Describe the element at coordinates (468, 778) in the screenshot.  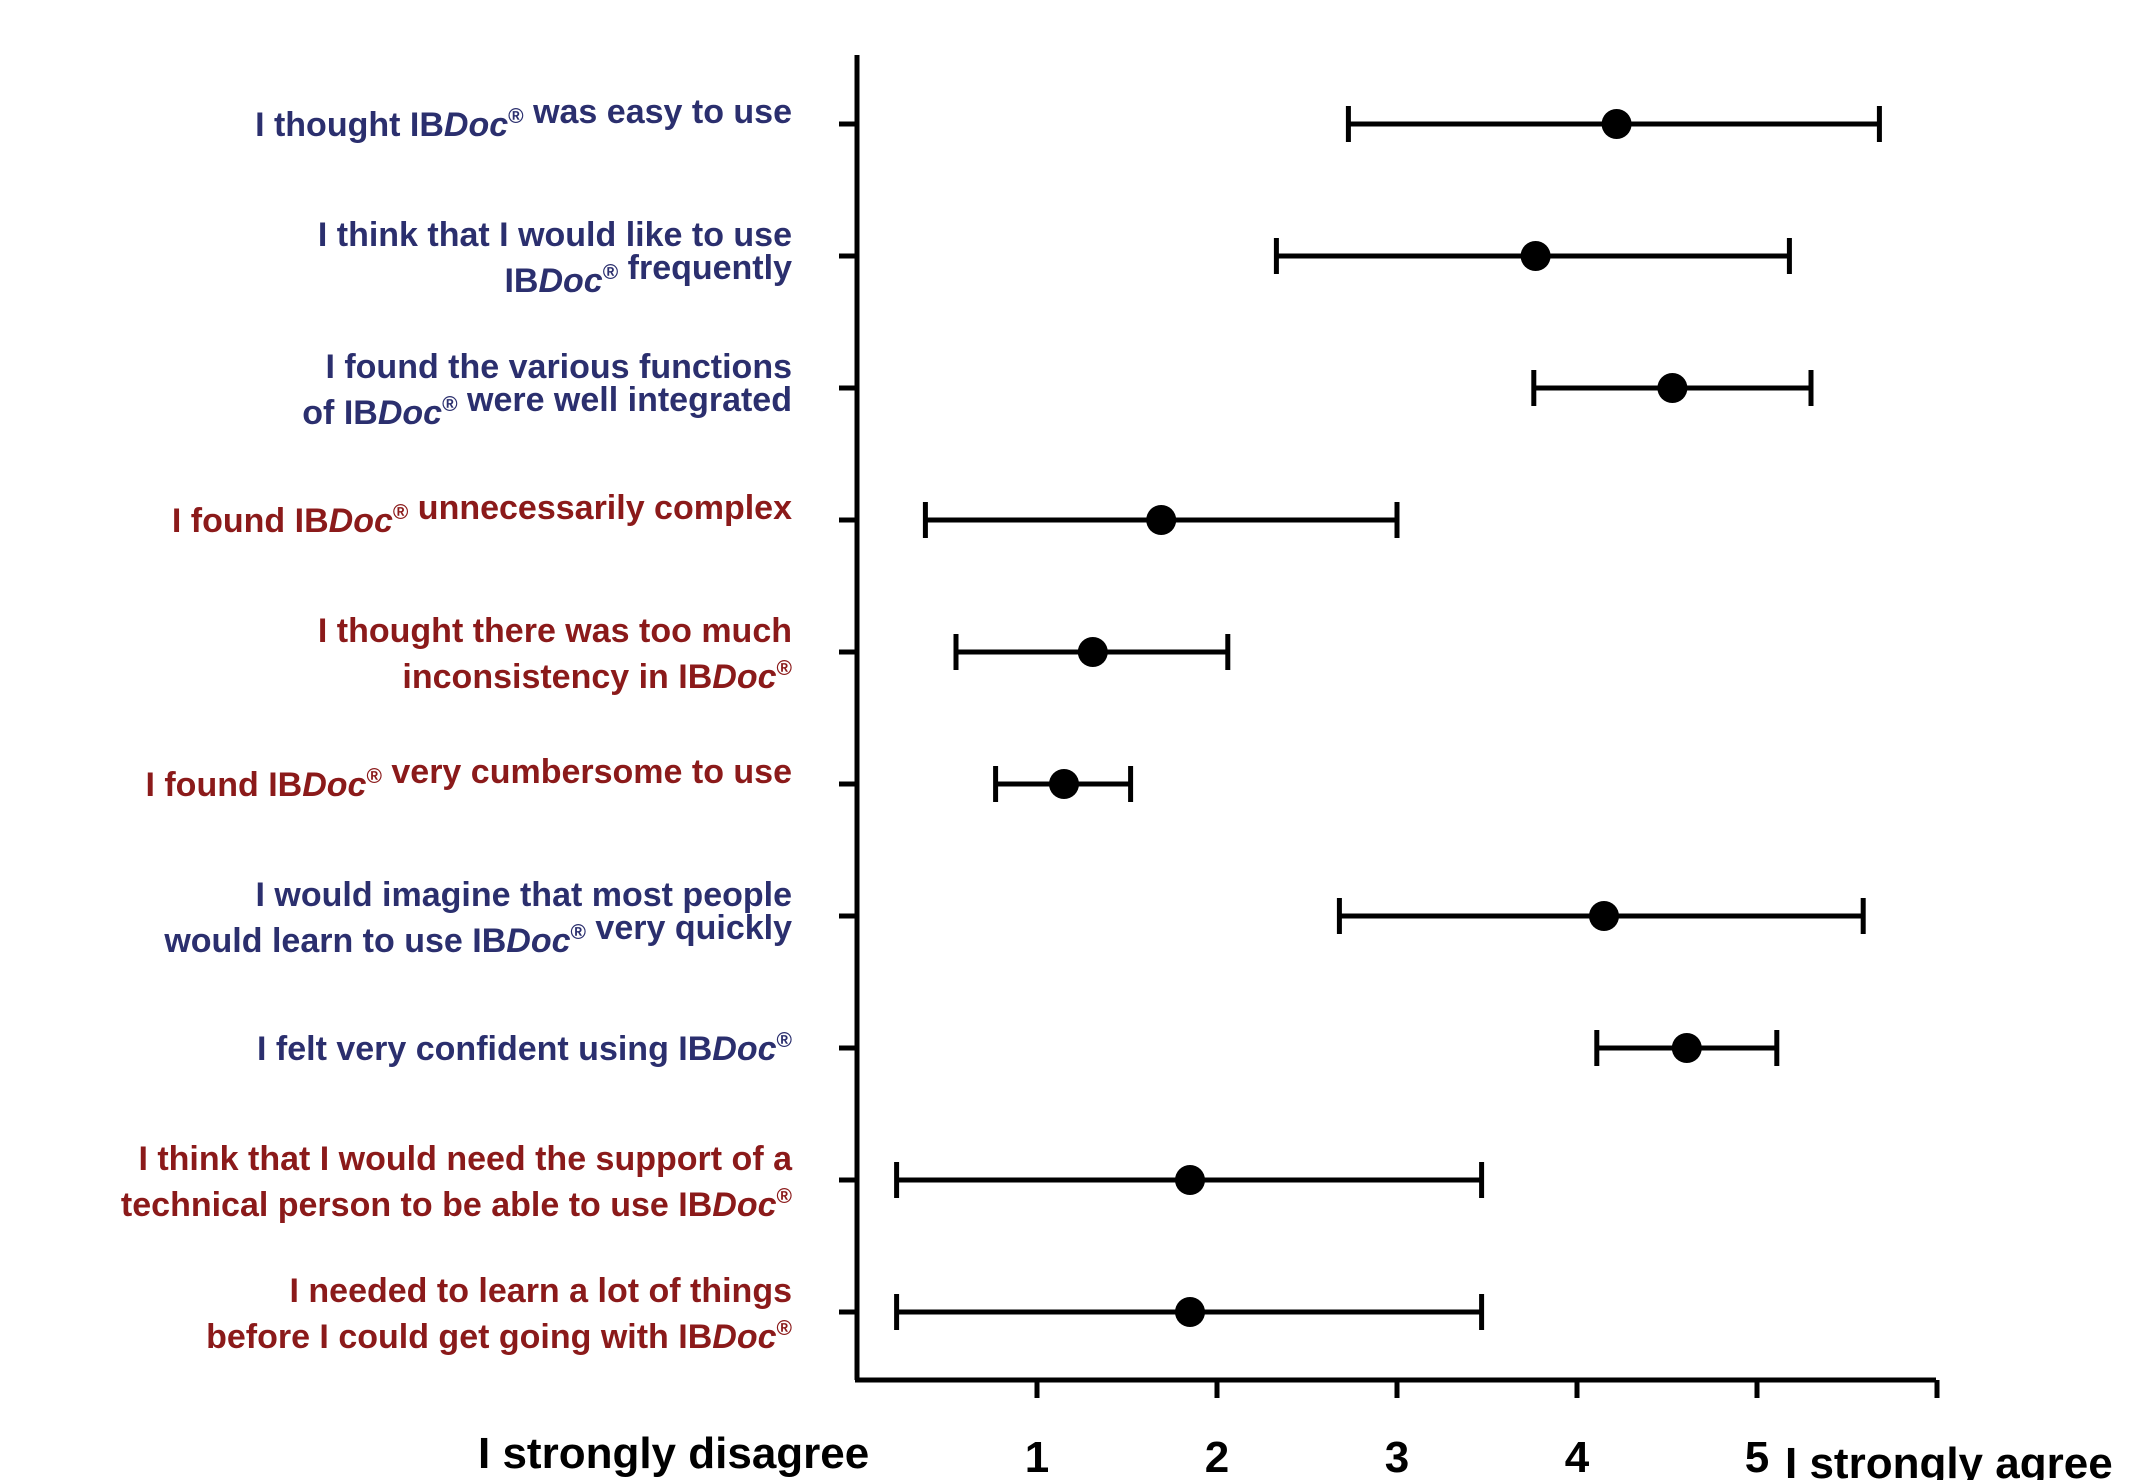
I see `item-label-6-line-1: I found IBDoc® very cumbersome to use` at that location.